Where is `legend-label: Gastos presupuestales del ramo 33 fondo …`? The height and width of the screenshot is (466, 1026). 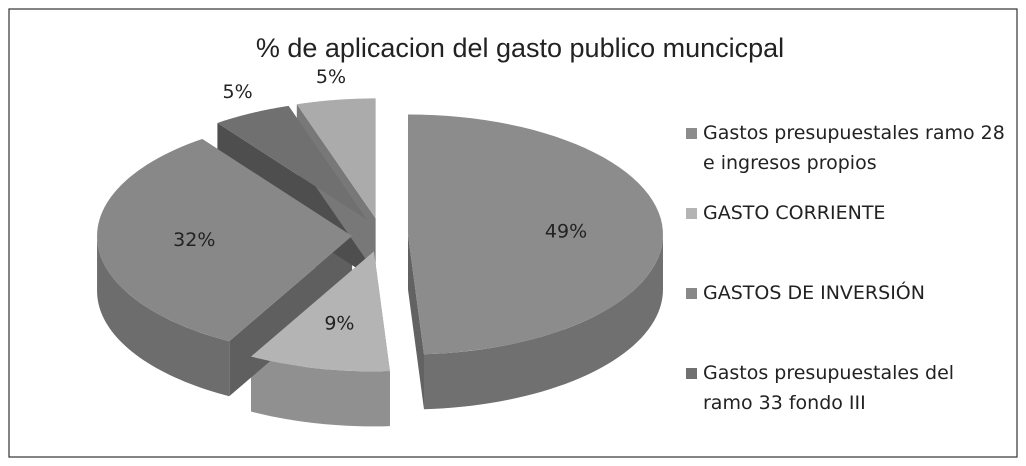 legend-label: Gastos presupuestales del ramo 33 fondo … is located at coordinates (829, 388).